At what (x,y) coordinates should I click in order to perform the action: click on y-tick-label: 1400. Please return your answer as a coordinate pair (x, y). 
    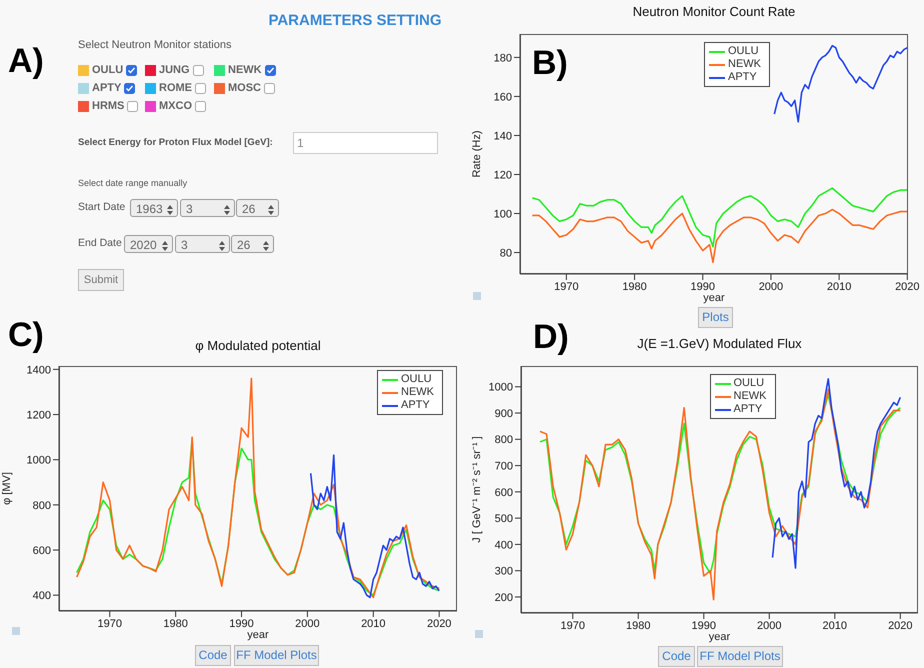
    Looking at the image, I should click on (38, 370).